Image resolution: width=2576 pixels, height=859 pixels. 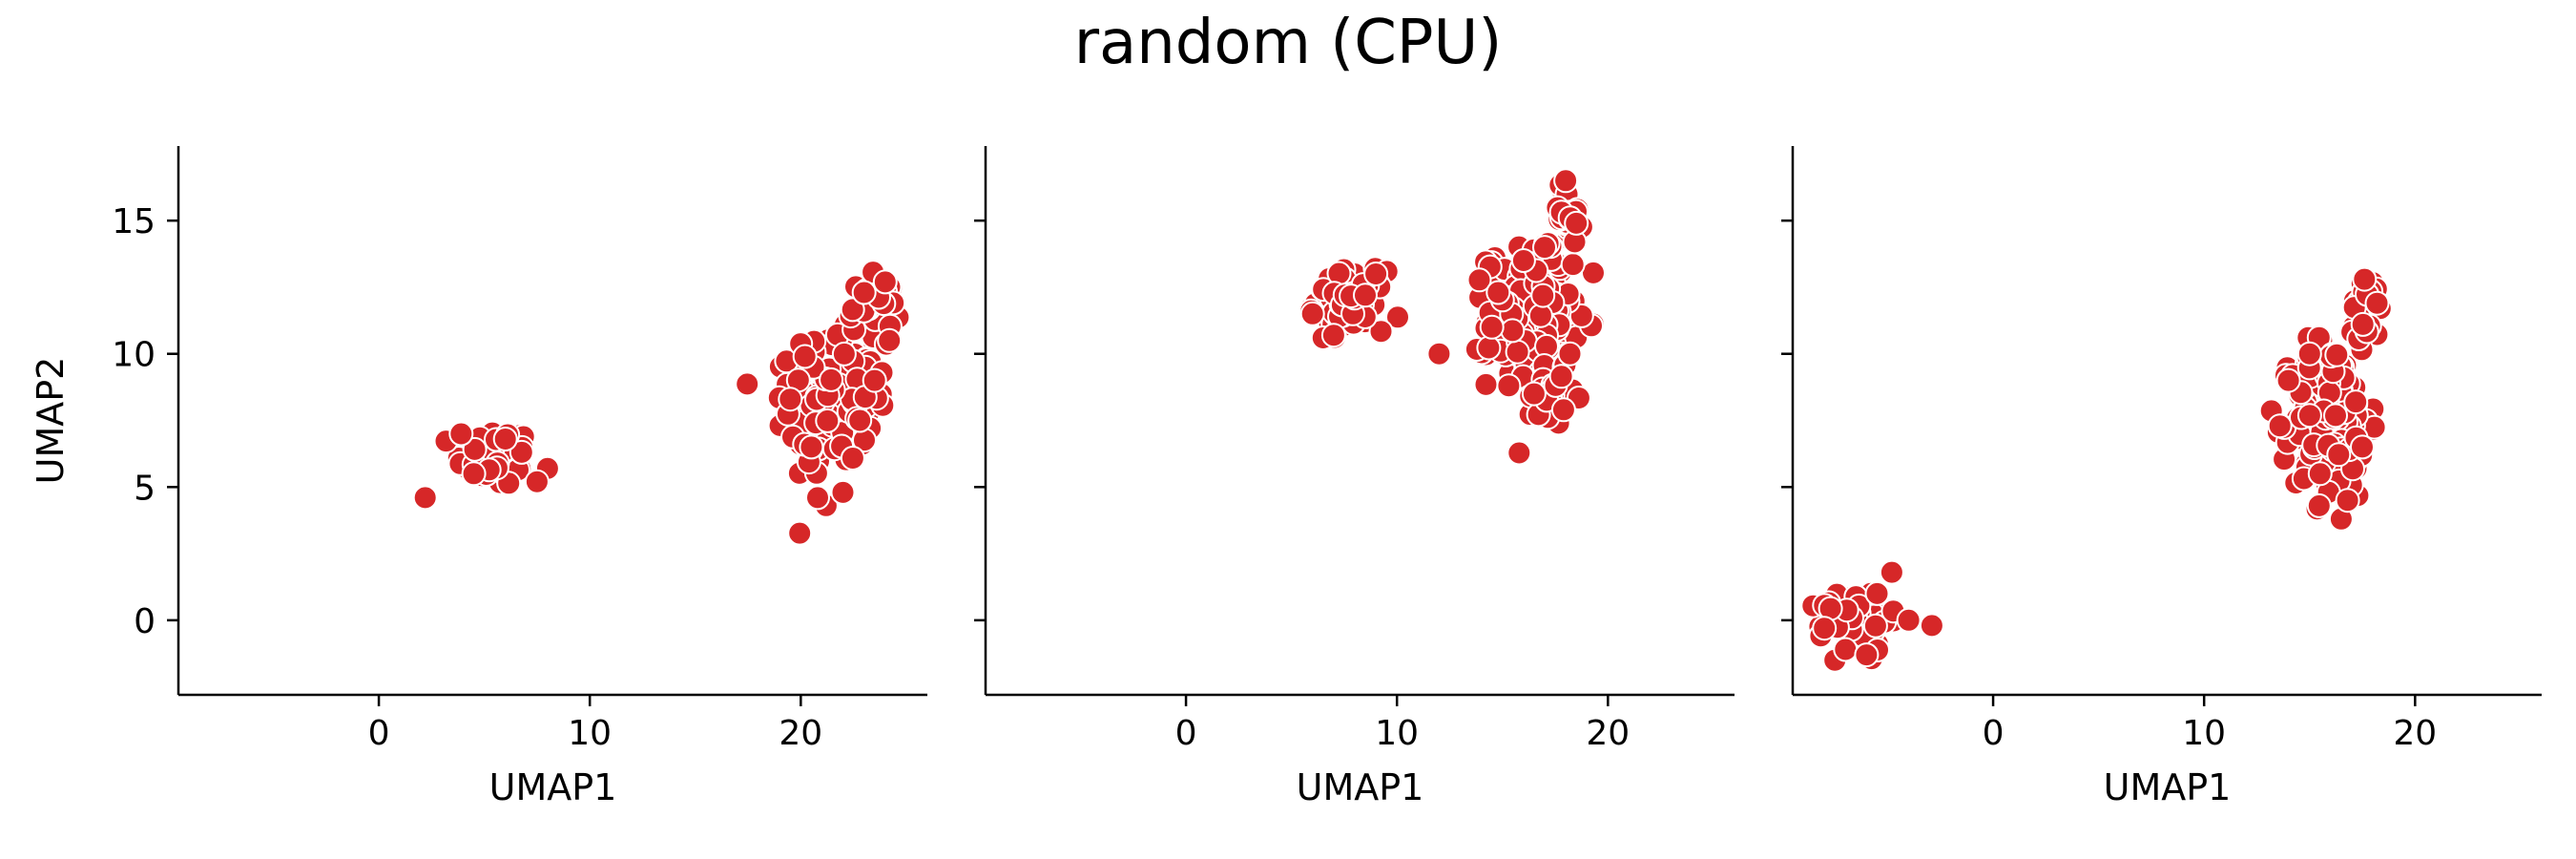 I want to click on y-axis-label: UMAP2, so click(x=51, y=421).